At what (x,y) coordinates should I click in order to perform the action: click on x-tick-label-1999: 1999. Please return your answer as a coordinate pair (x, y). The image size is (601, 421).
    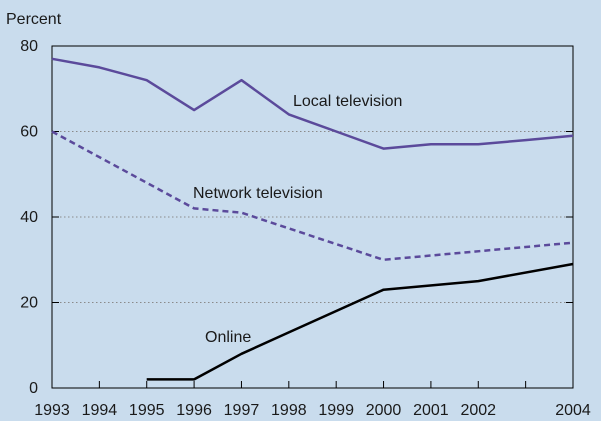
    Looking at the image, I should click on (336, 410).